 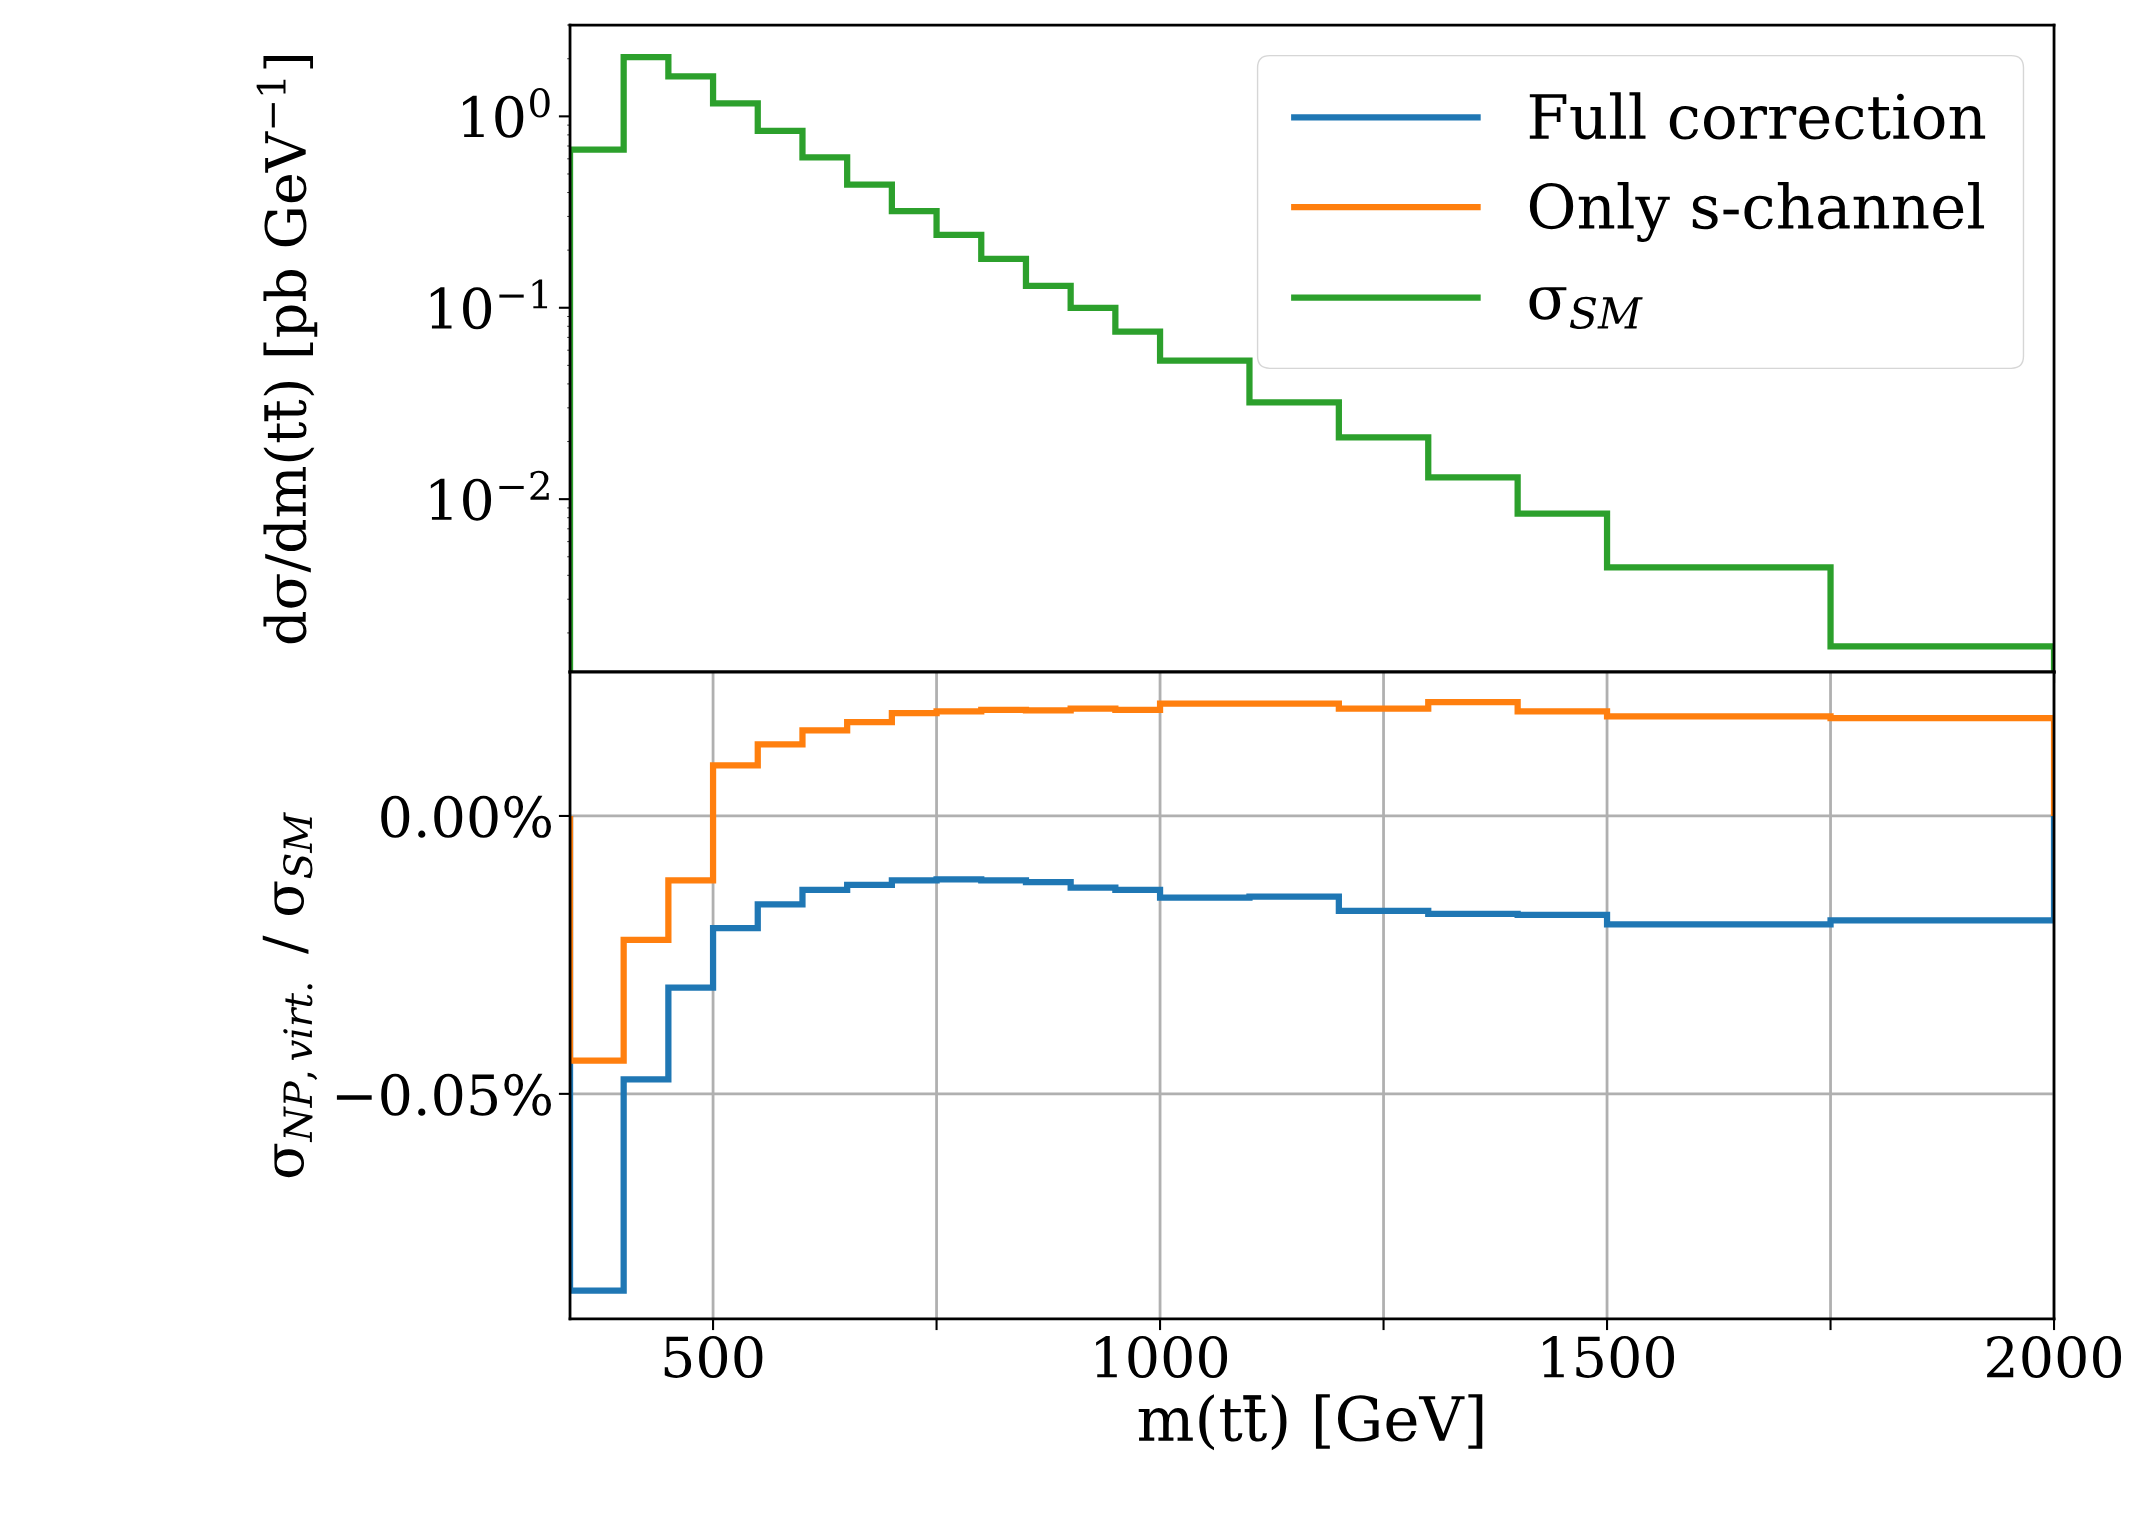 What do you see at coordinates (506, 113) in the screenshot?
I see `y-tick-label: 10$^{0}$` at bounding box center [506, 113].